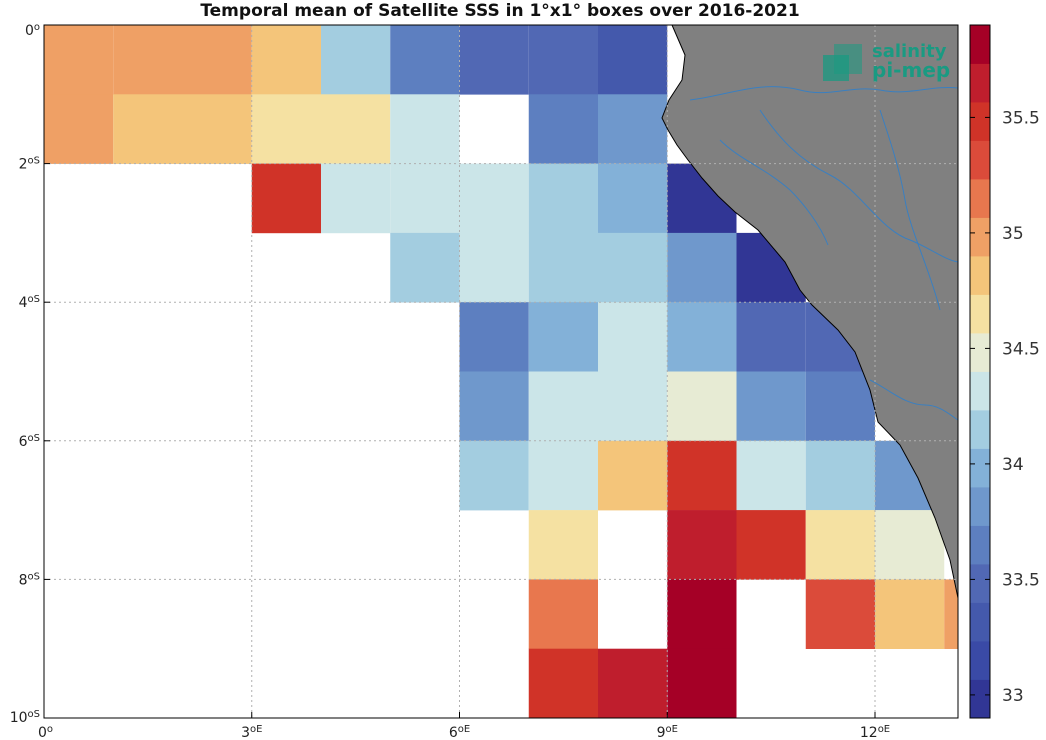 The image size is (1046, 740). Describe the element at coordinates (1013, 465) in the screenshot. I see `colorbar-tick-label: 34` at that location.